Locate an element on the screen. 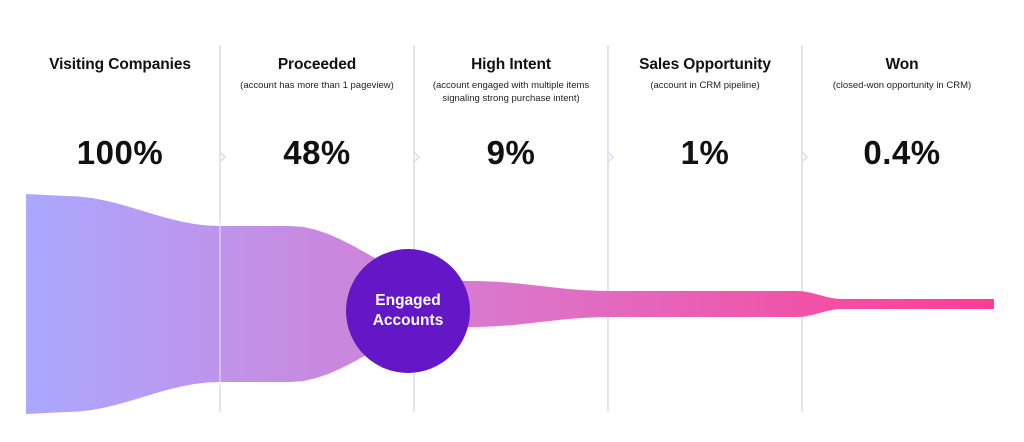 The height and width of the screenshot is (442, 1024). stage-title: Won is located at coordinates (902, 64).